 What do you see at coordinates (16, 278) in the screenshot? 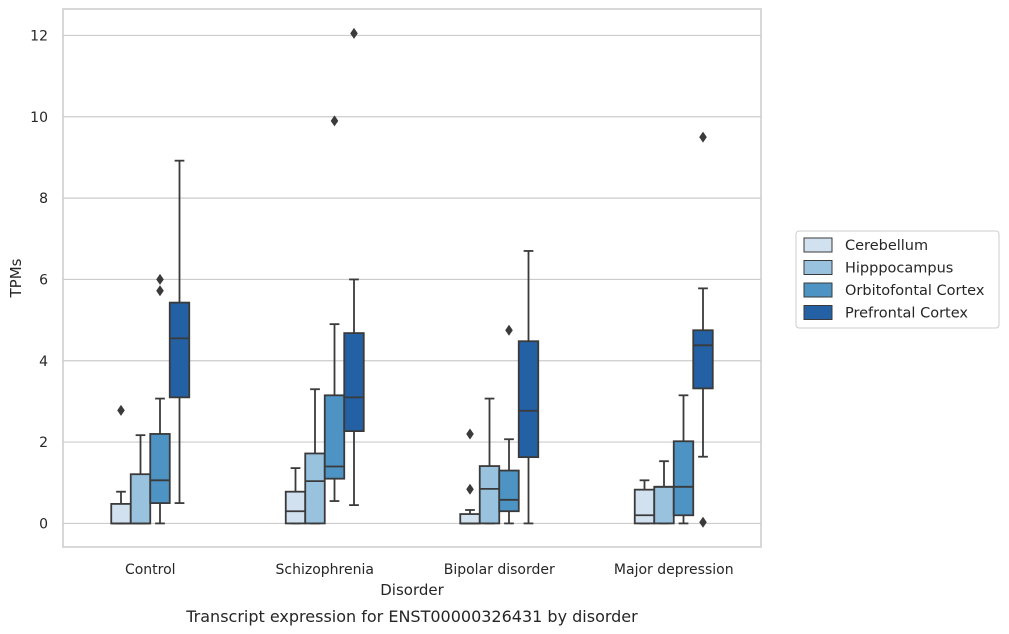
I see `y-axis-title: TPMs` at bounding box center [16, 278].